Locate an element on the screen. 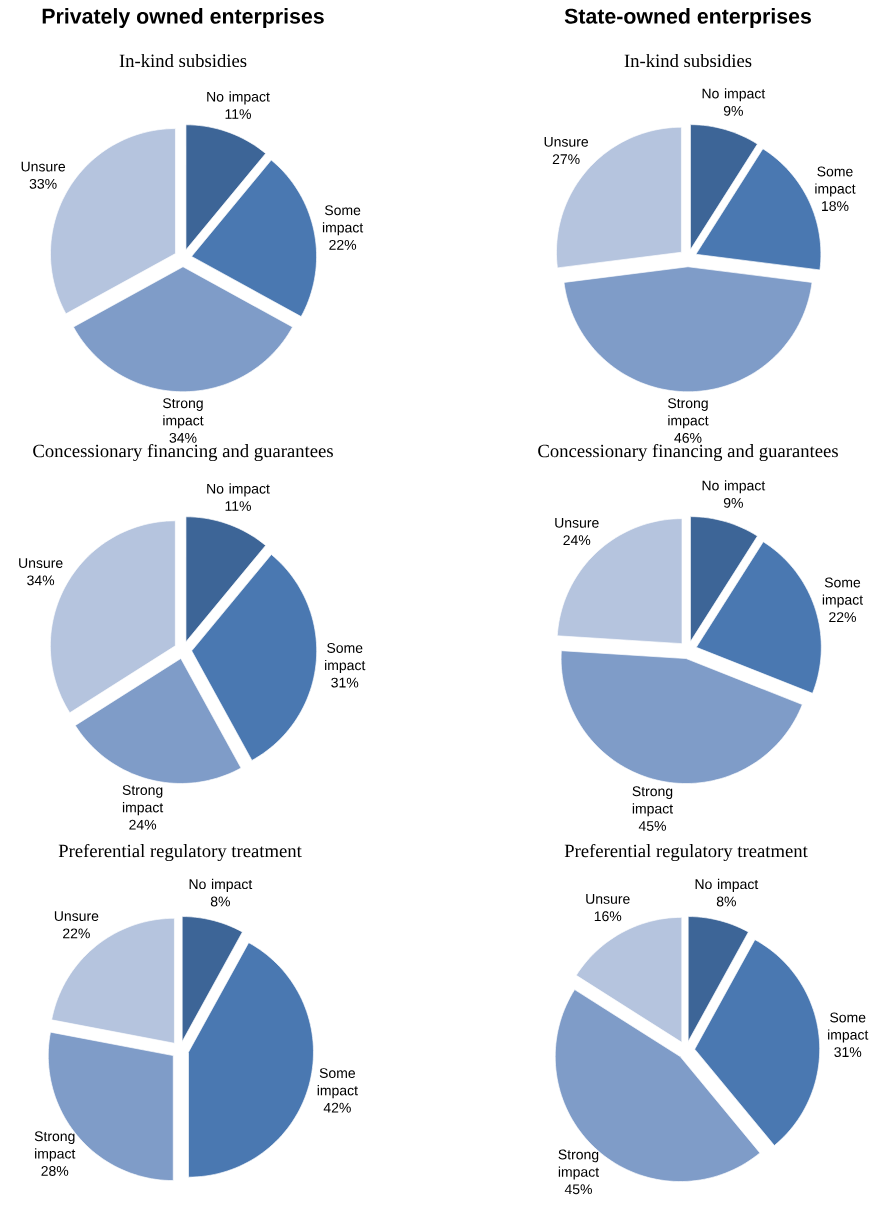 Image resolution: width=893 pixels, height=1208 pixels. data-label: 33% is located at coordinates (43, 183).